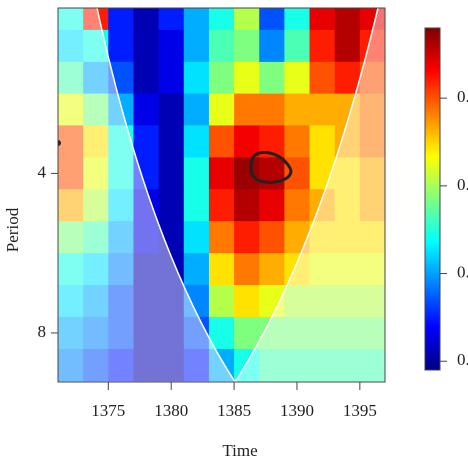  I want to click on colorbar-tick-label: 0.4, so click(462, 271).